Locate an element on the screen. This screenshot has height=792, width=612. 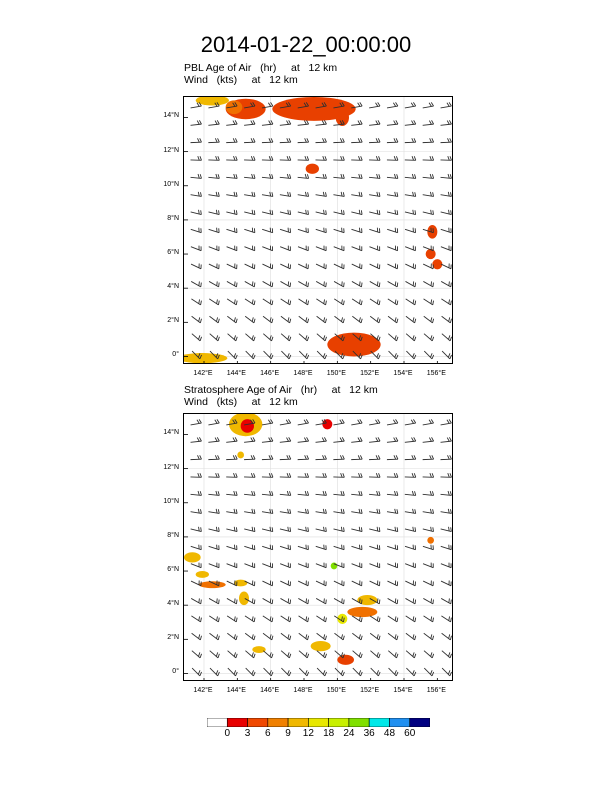
y-tick-label: 12°N is located at coordinates (171, 467).